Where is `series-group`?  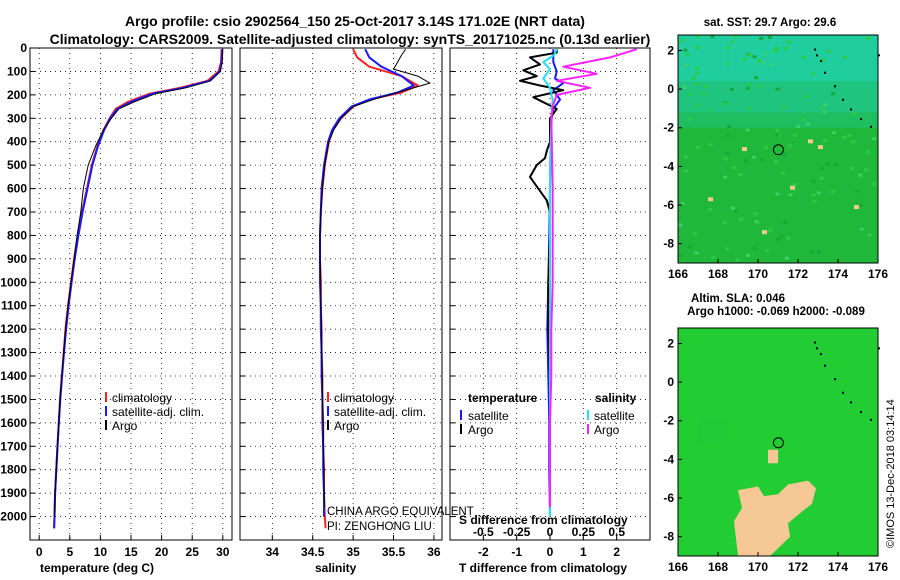 series-group is located at coordinates (578, 282).